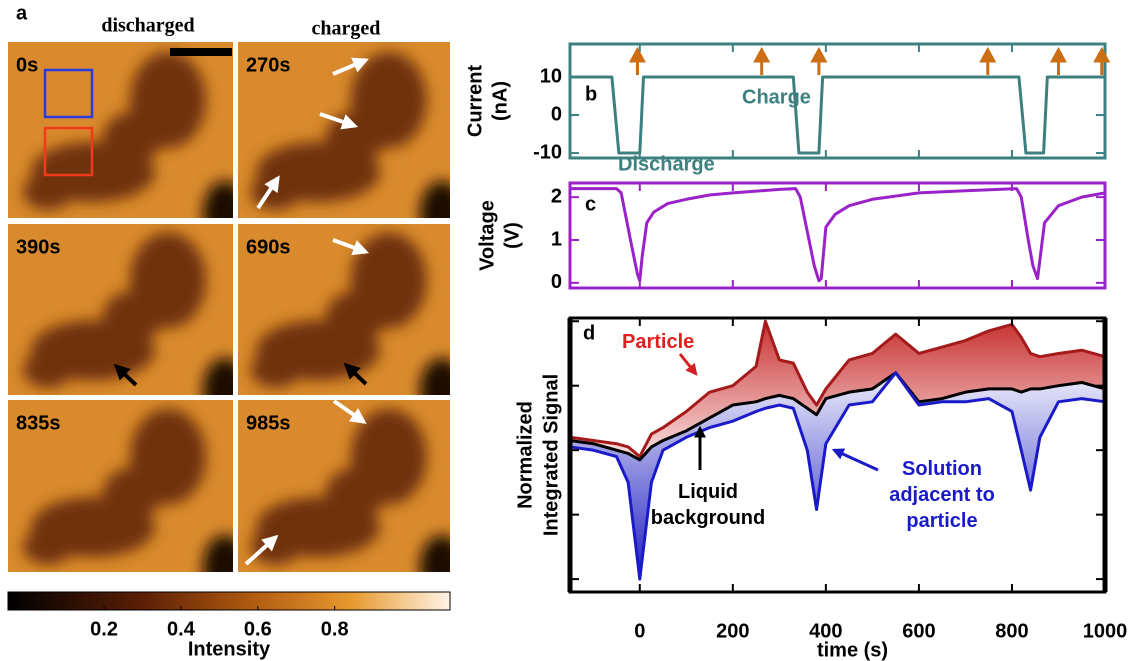  What do you see at coordinates (27, 65) in the screenshot?
I see `frame-time: 0s` at bounding box center [27, 65].